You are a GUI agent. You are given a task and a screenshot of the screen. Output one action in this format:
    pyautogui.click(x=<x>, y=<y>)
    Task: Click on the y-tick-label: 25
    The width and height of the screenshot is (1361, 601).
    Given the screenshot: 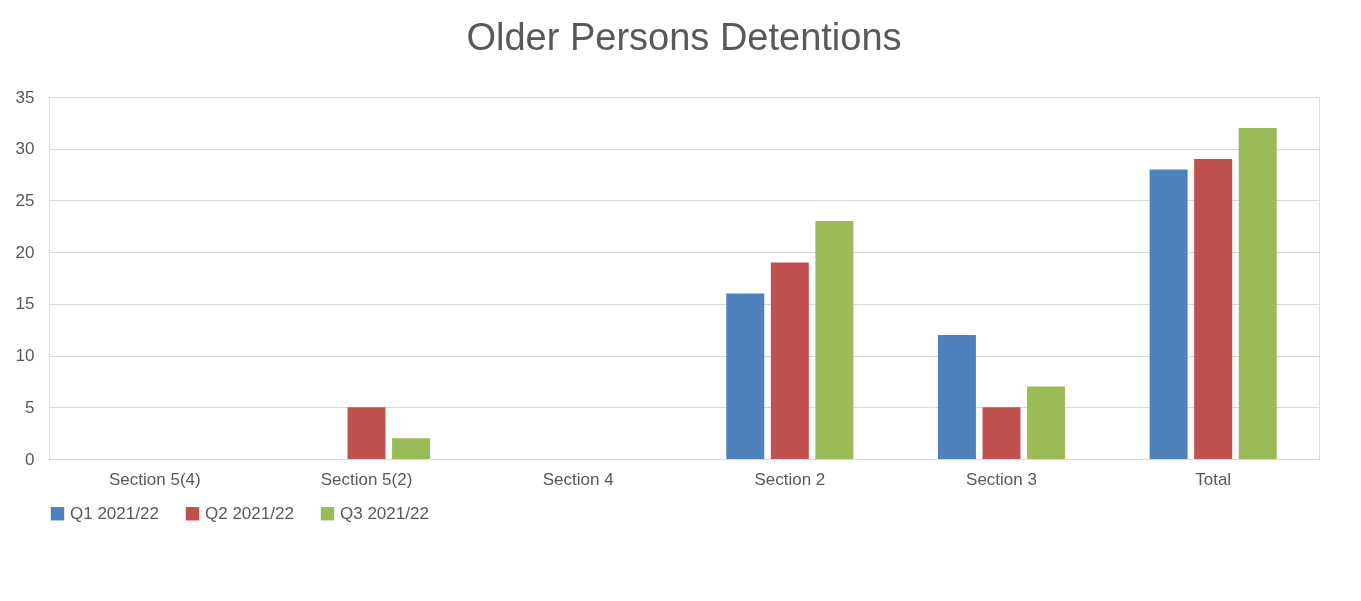 What is the action you would take?
    pyautogui.click(x=25, y=200)
    